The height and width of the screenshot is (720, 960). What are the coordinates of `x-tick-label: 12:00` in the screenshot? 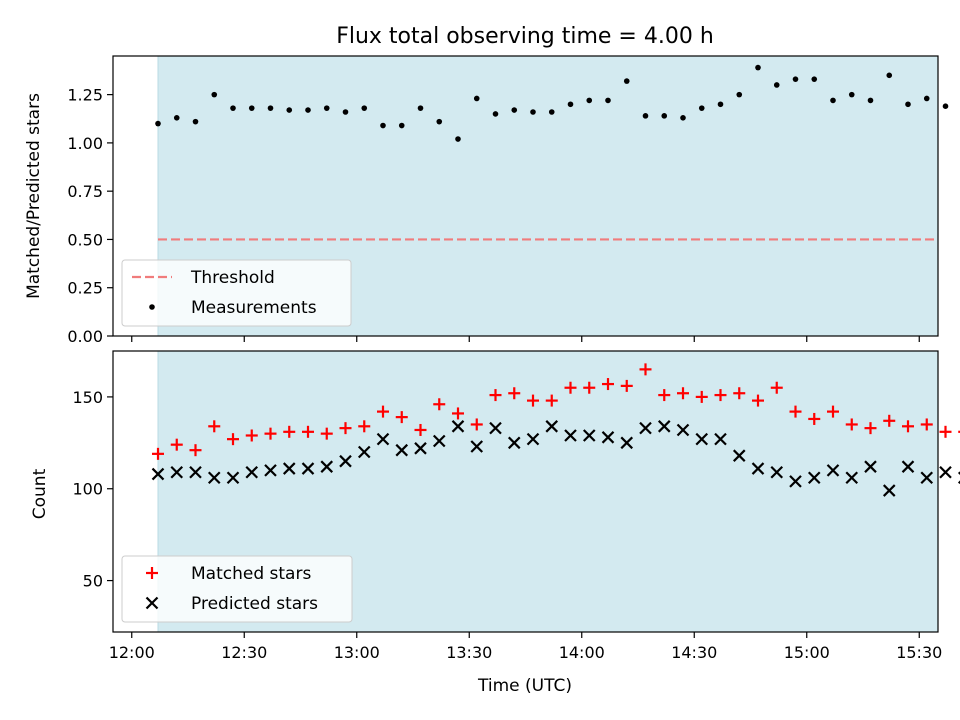 It's located at (132, 652).